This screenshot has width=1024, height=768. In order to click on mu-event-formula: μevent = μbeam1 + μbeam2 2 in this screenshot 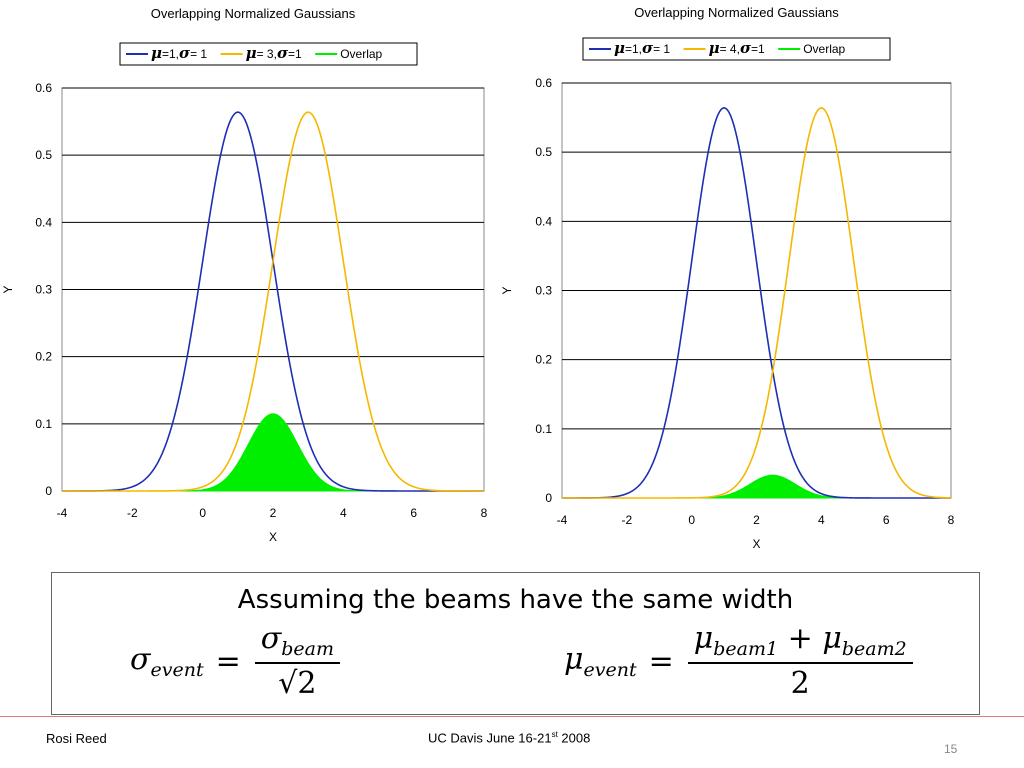, I will do `click(738, 661)`.